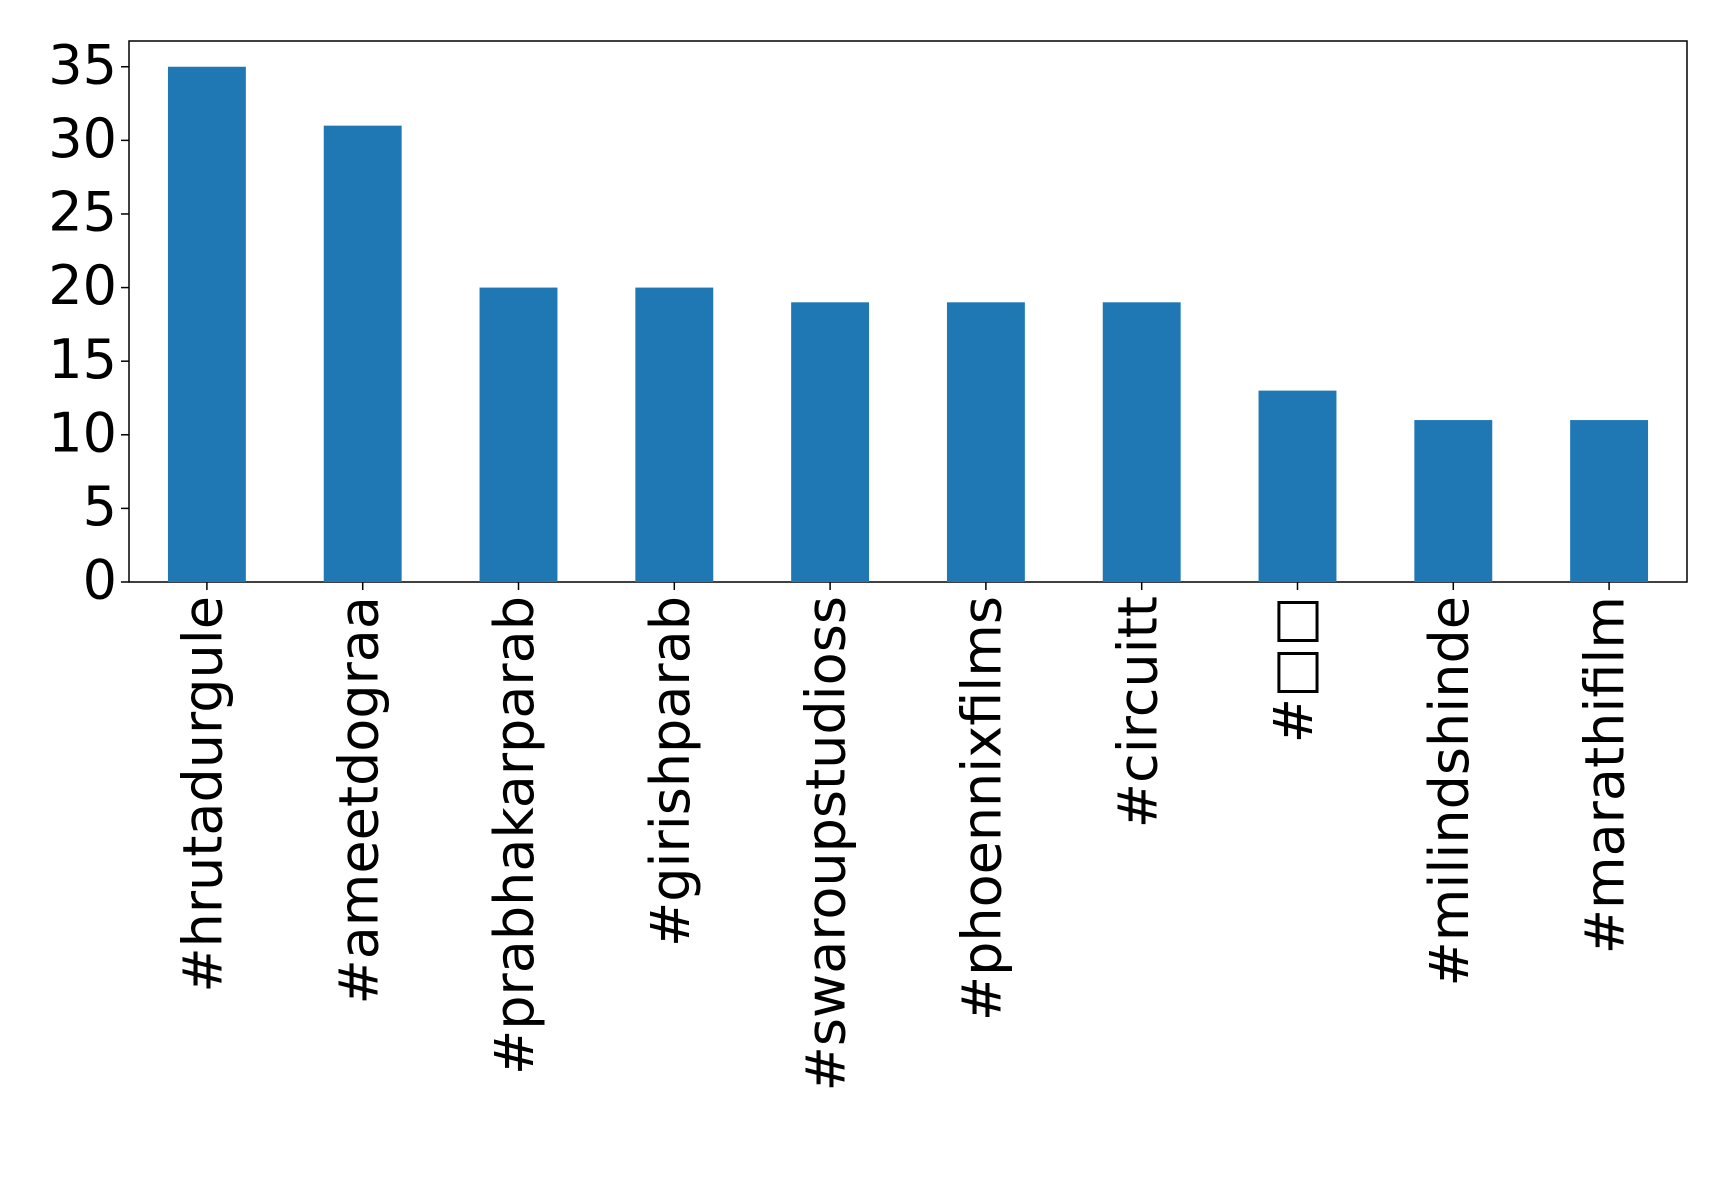 The width and height of the screenshot is (1719, 1201). I want to click on x-tick-label: #circuitt, so click(1137, 712).